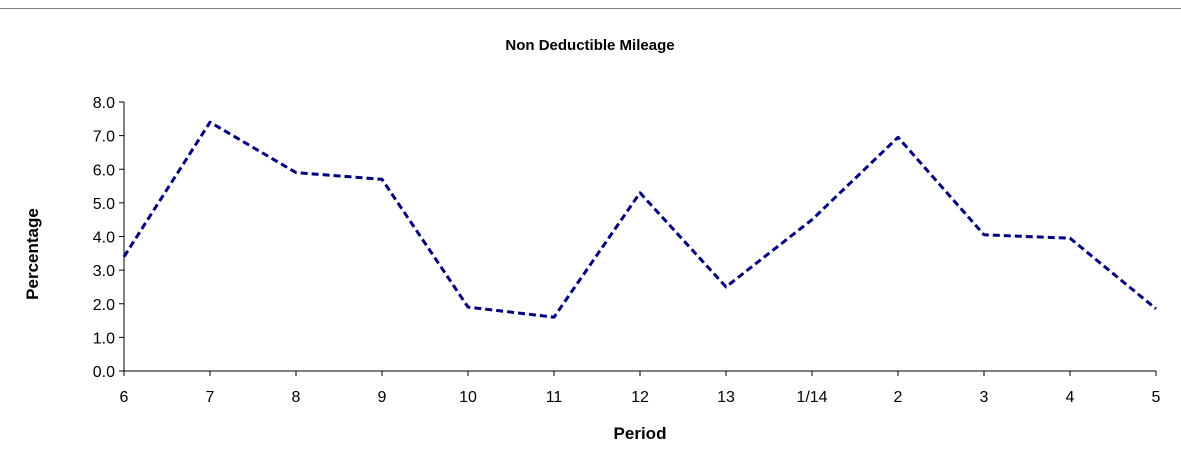 The width and height of the screenshot is (1181, 471). Describe the element at coordinates (589, 45) in the screenshot. I see `chart-title: Non Deductible Mileage` at that location.